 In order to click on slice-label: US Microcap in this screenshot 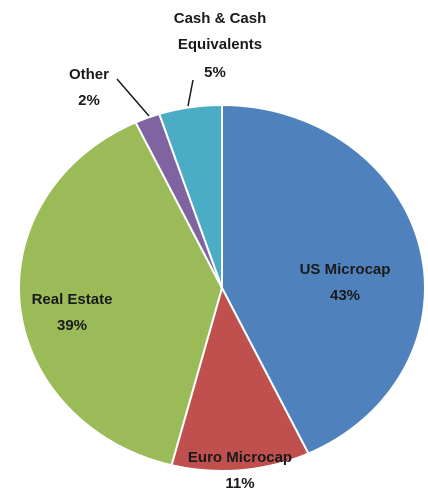, I will do `click(345, 269)`.